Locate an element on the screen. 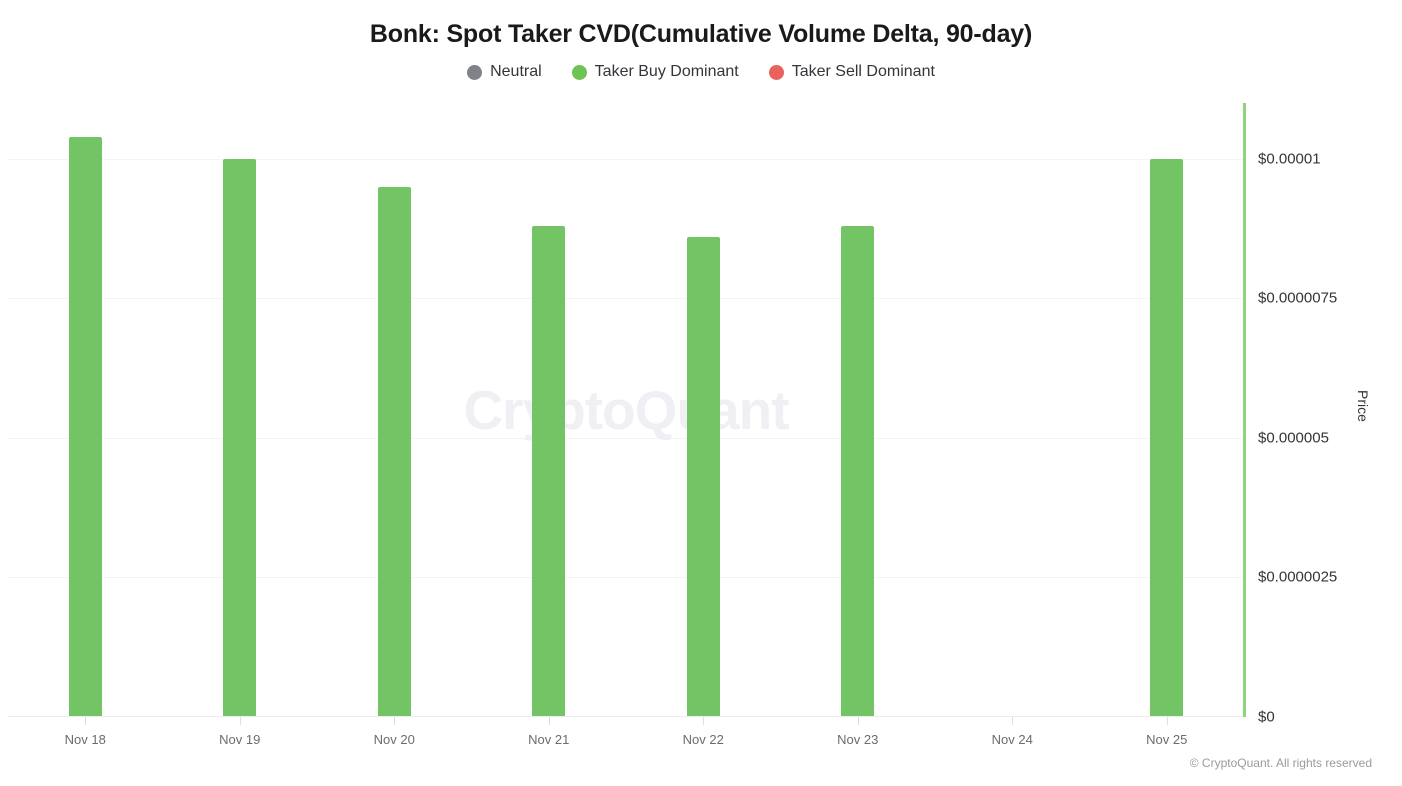 This screenshot has width=1402, height=786. legend-item-taker-buy-dominant: Taker Buy Dominant is located at coordinates (655, 72).